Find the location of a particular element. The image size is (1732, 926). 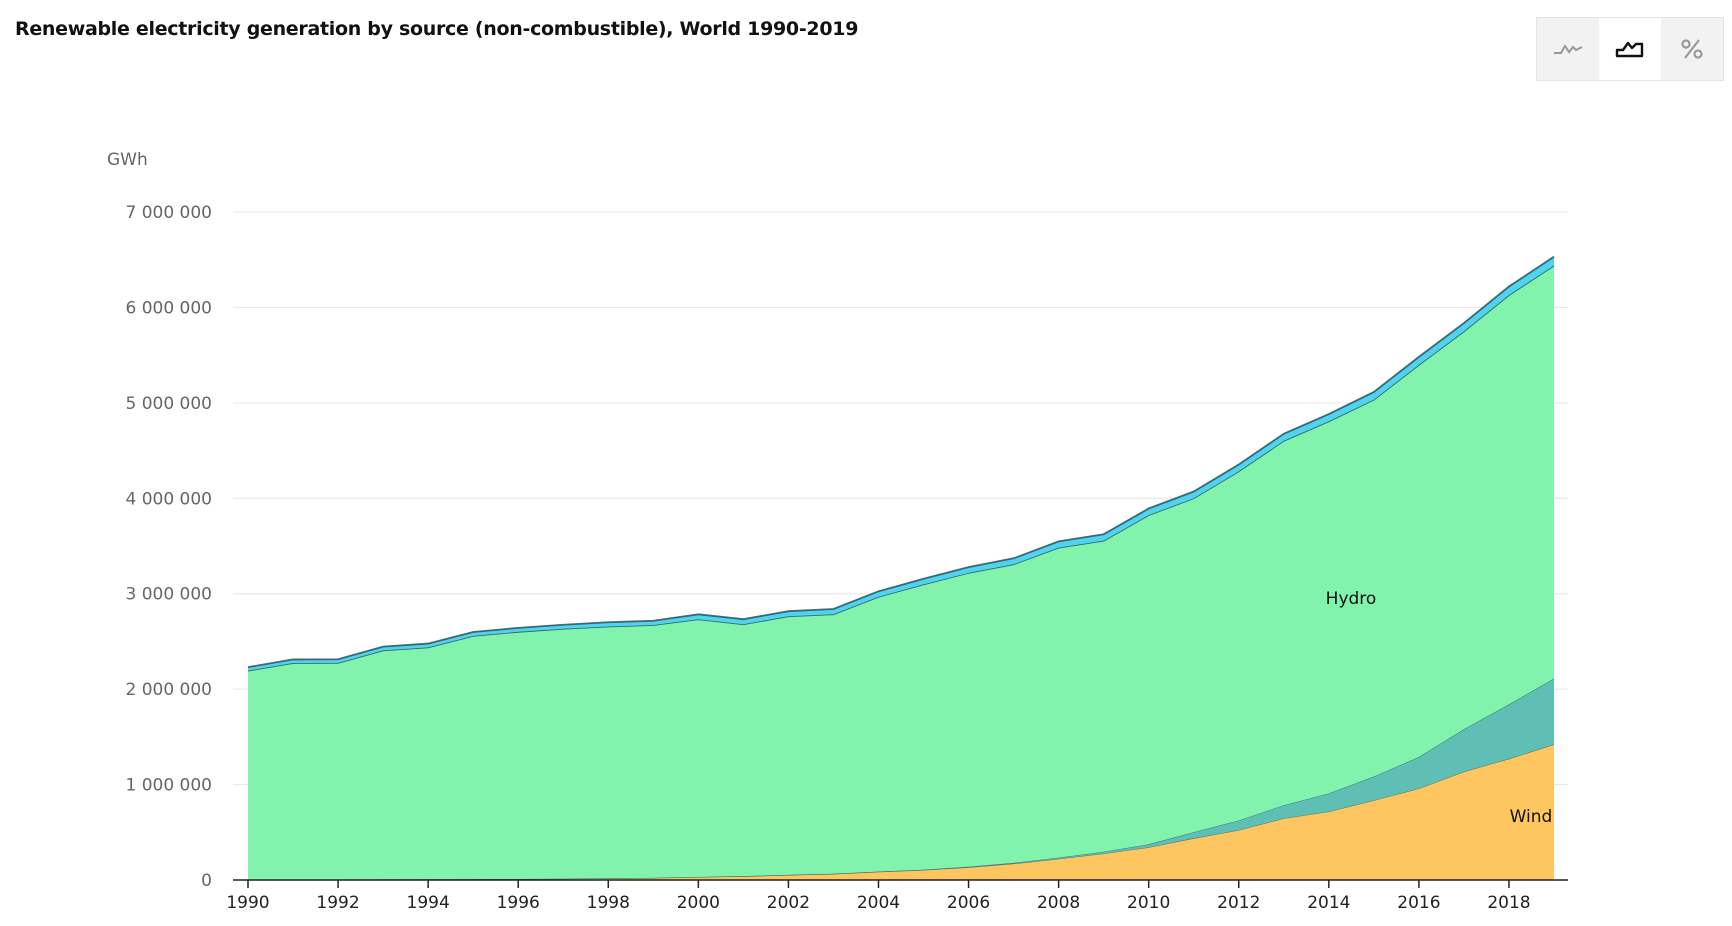

area-wind is located at coordinates (901, 812).